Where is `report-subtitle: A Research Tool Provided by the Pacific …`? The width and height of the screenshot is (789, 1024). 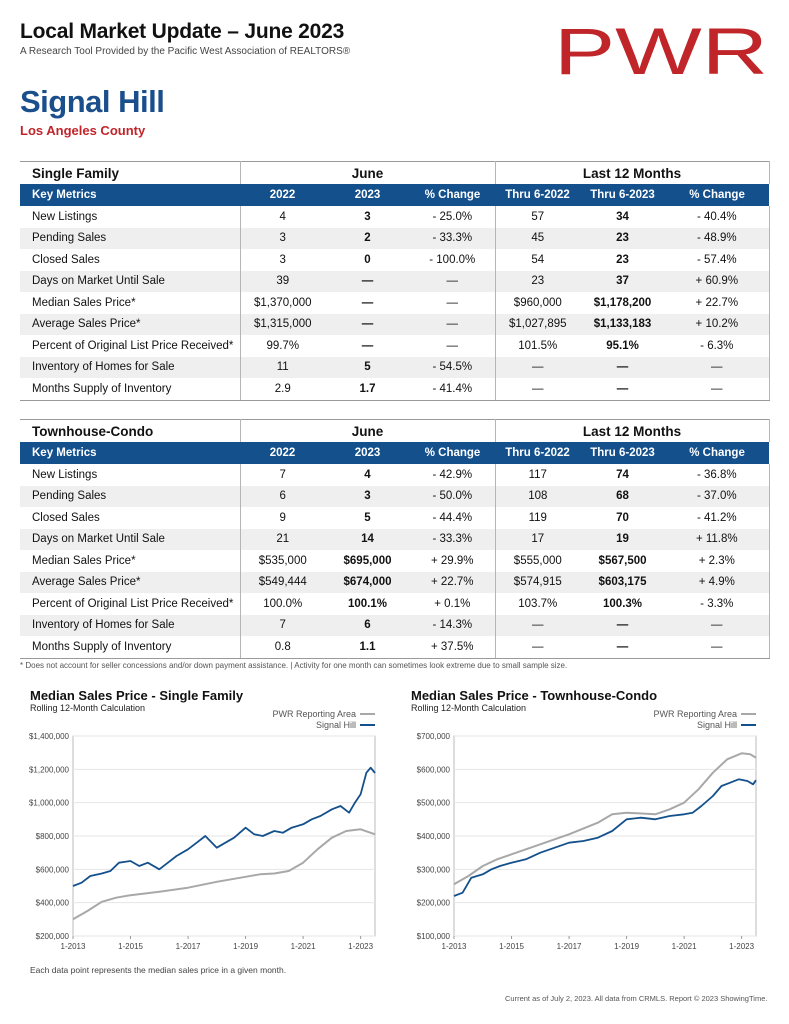 report-subtitle: A Research Tool Provided by the Pacific … is located at coordinates (185, 51).